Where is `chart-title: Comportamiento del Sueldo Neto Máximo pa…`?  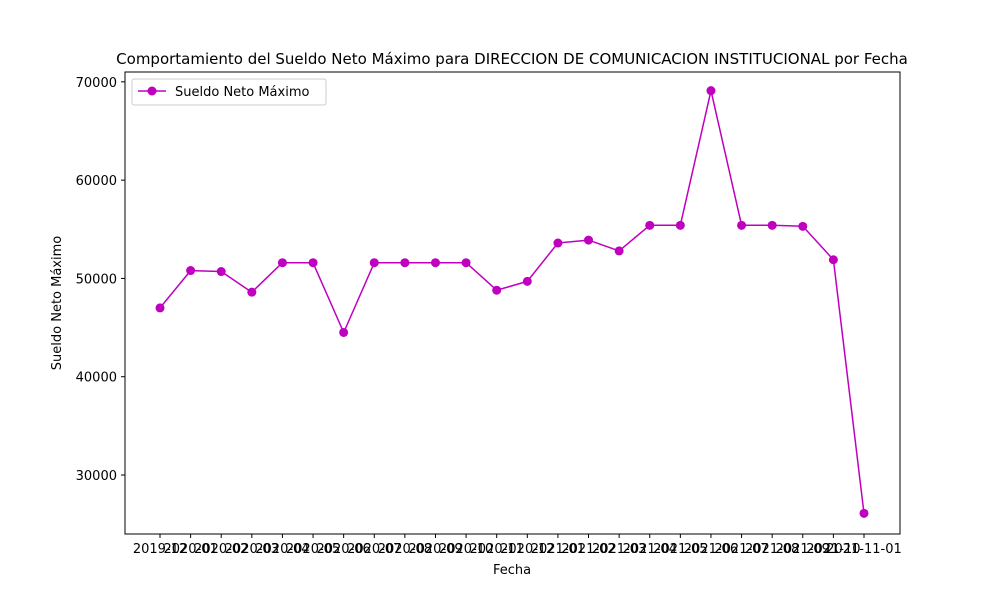 chart-title: Comportamiento del Sueldo Neto Máximo pa… is located at coordinates (512, 59).